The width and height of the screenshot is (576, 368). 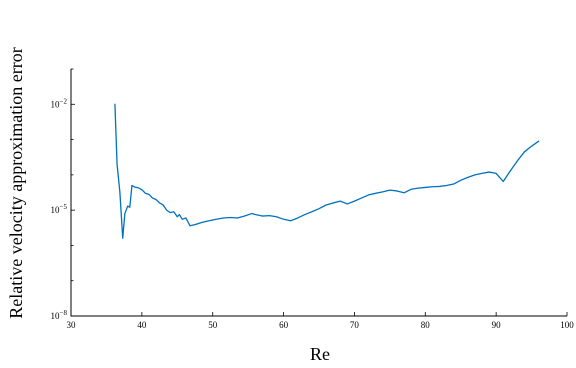 I want to click on x-tick-label: 100, so click(x=567, y=325).